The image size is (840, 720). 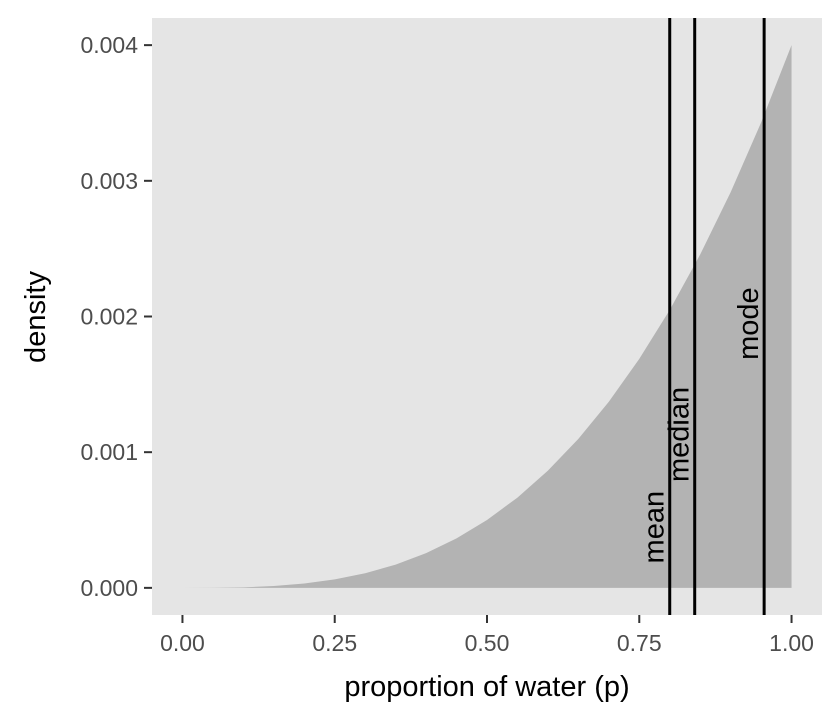 I want to click on x-tick-label: 0.25, so click(x=334, y=643).